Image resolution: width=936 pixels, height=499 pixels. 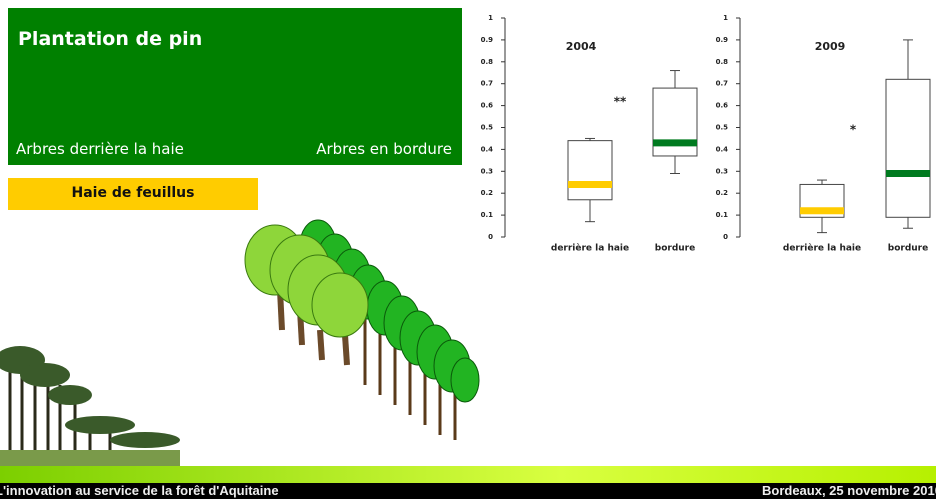 I want to click on forest-photo, so click(x=90, y=406).